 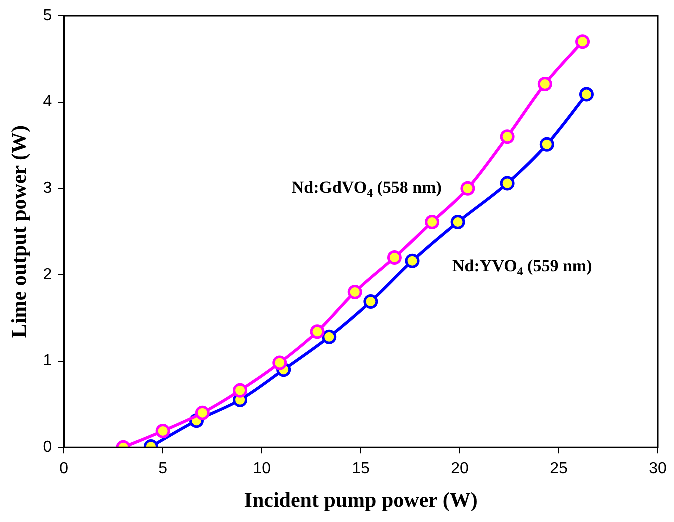 What do you see at coordinates (47, 102) in the screenshot?
I see `y-tick-label: 4` at bounding box center [47, 102].